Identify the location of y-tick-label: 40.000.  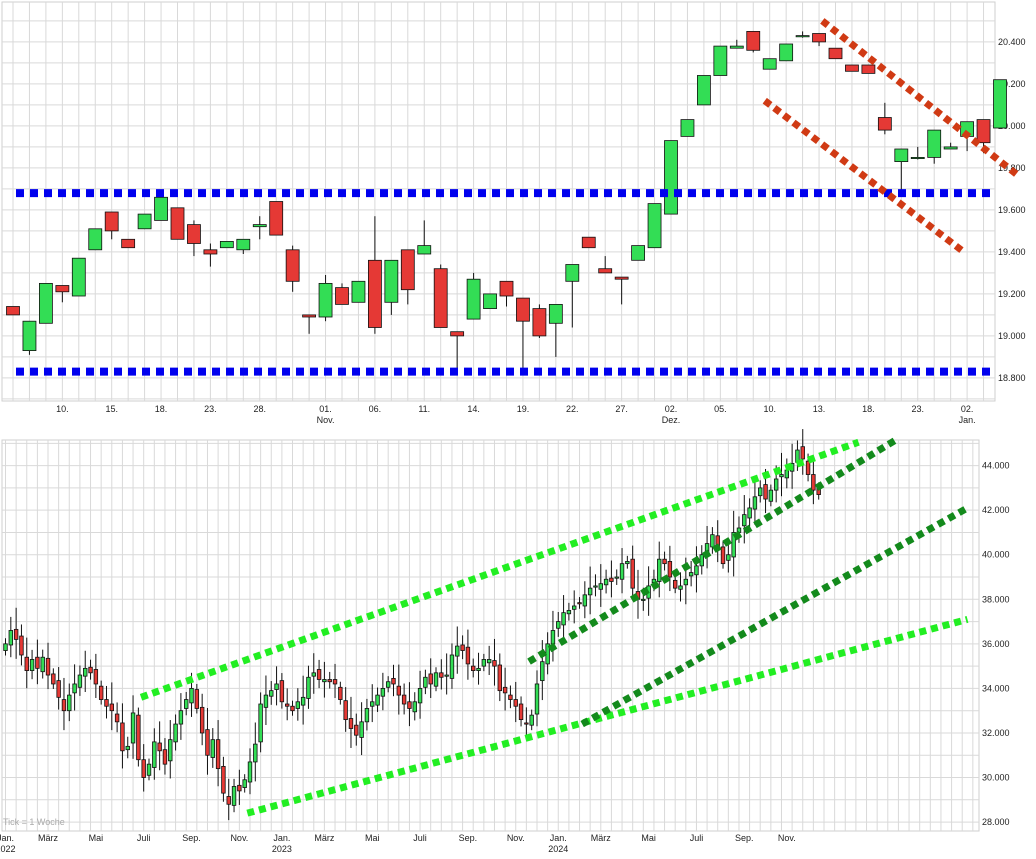
(996, 555).